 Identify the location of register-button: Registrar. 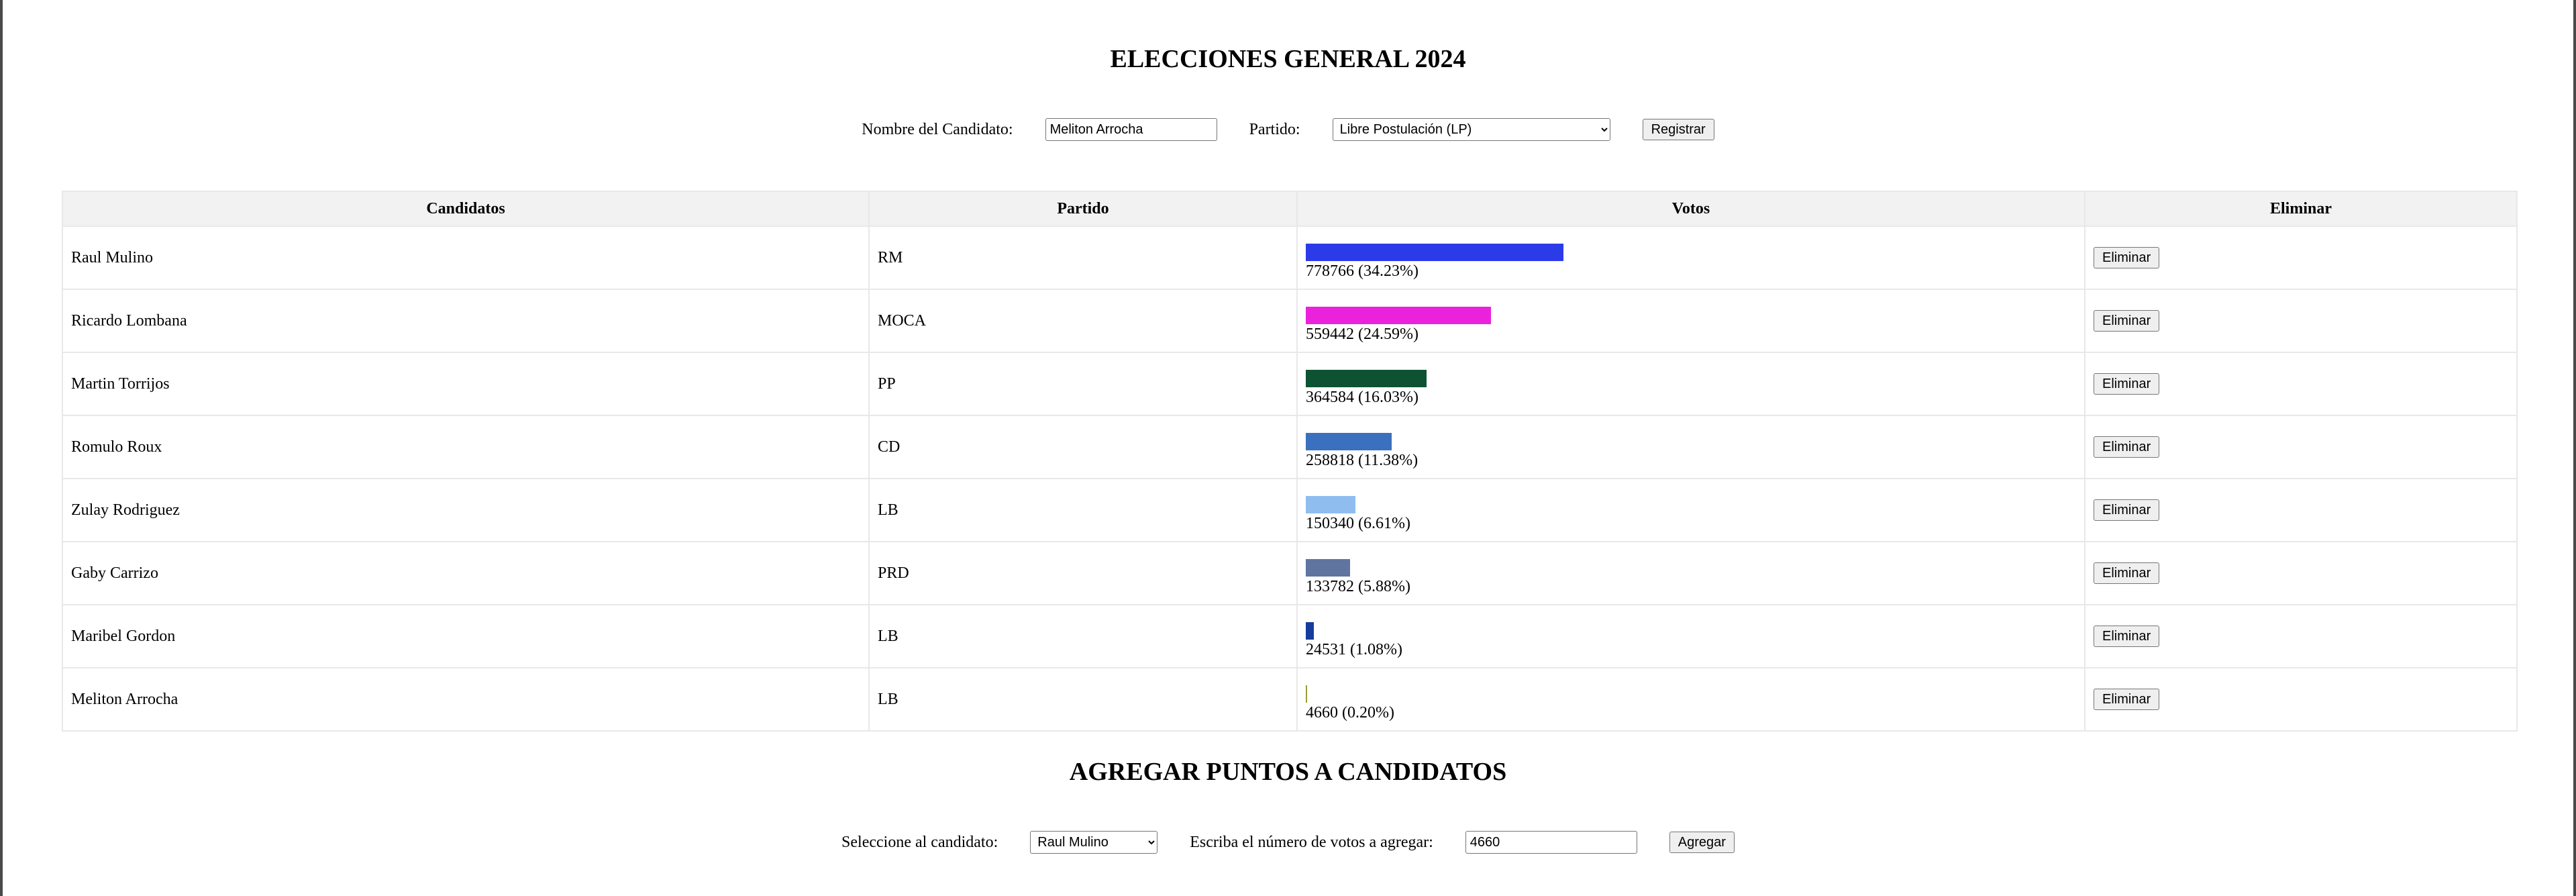
(1678, 129).